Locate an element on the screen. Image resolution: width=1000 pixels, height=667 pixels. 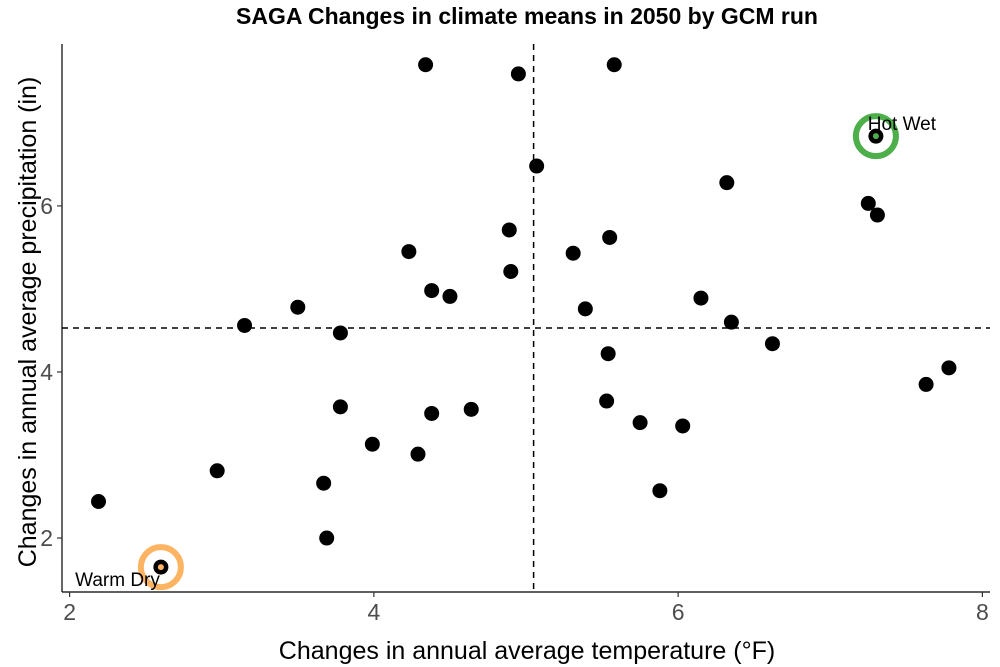
x-tick-label: 6 is located at coordinates (678, 612).